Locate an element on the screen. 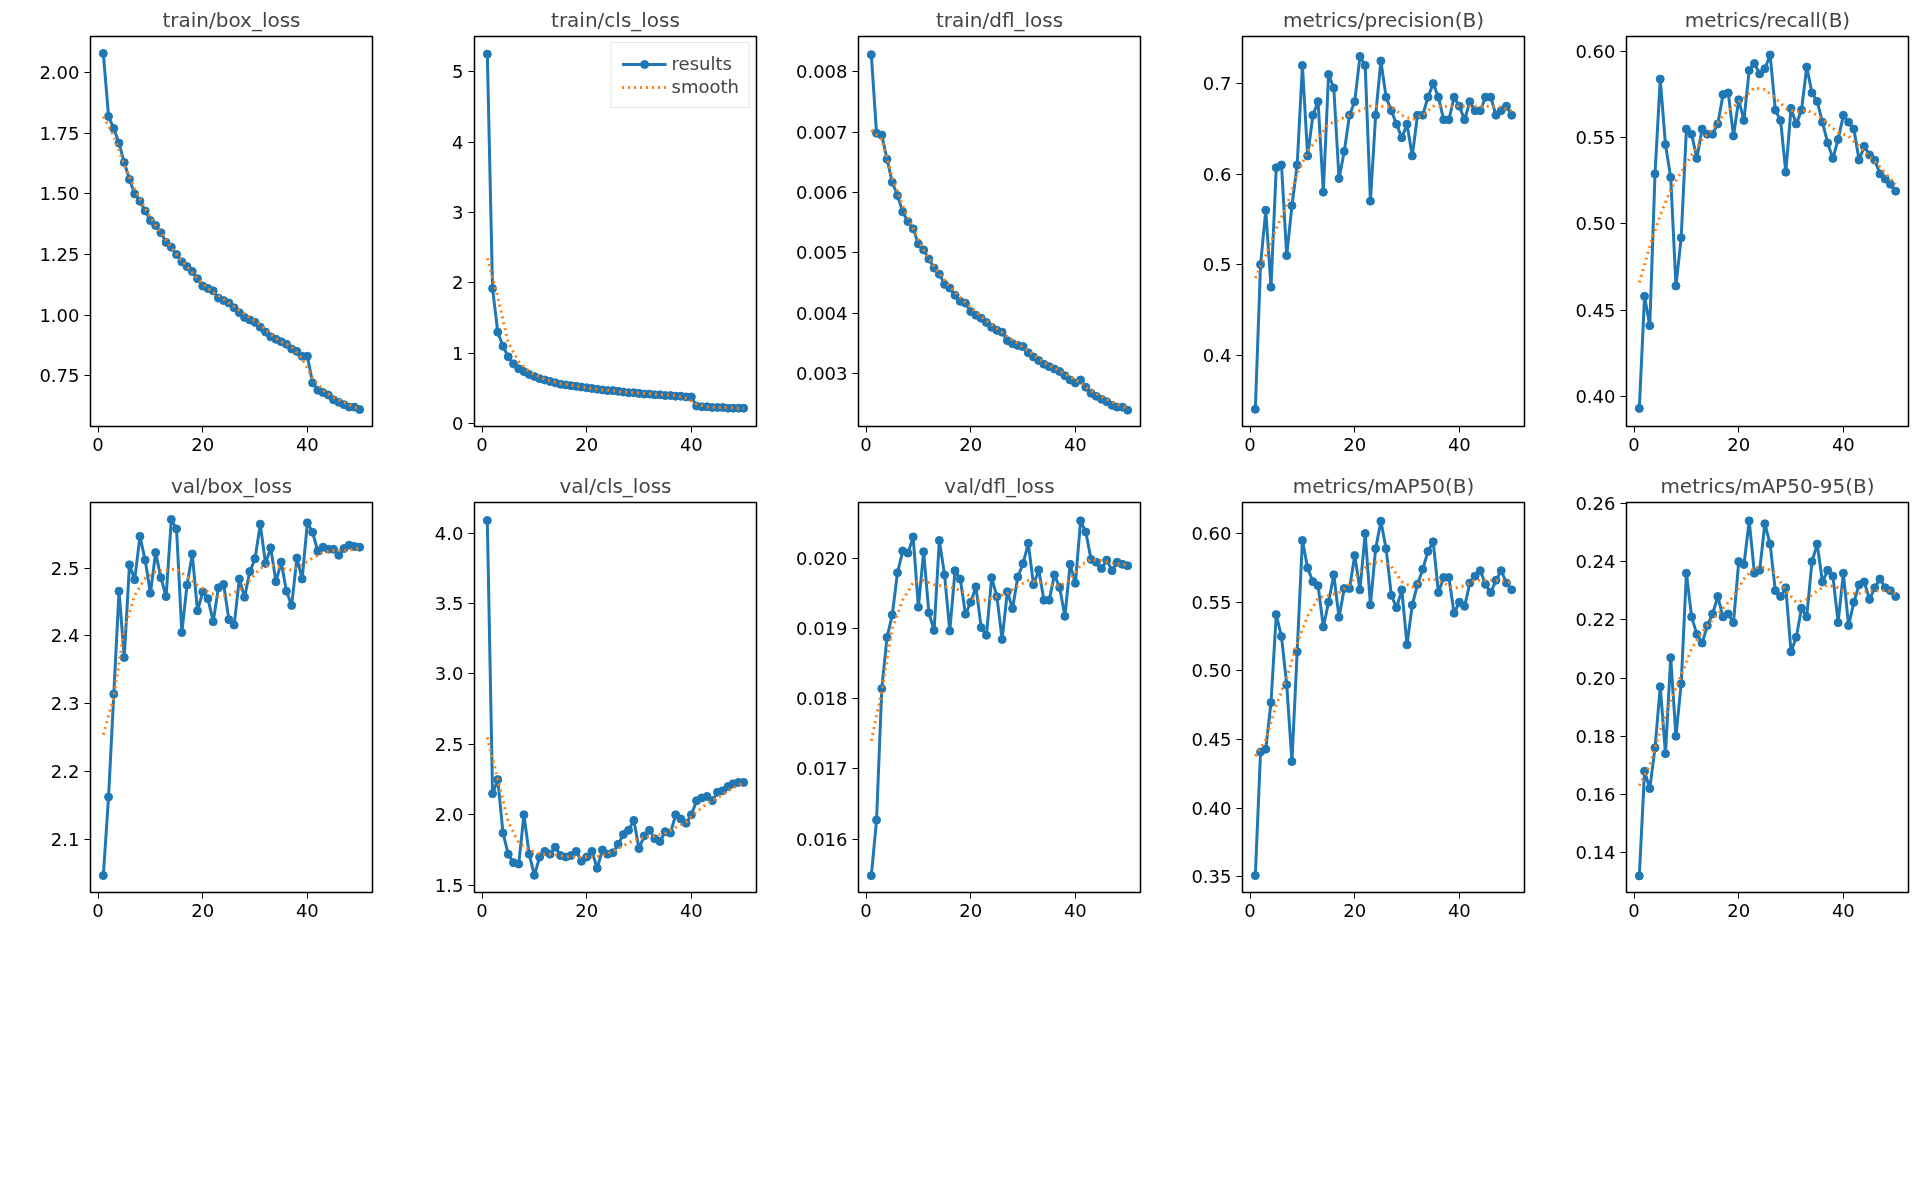 The image size is (1920, 1200). legend-label: smooth is located at coordinates (705, 86).